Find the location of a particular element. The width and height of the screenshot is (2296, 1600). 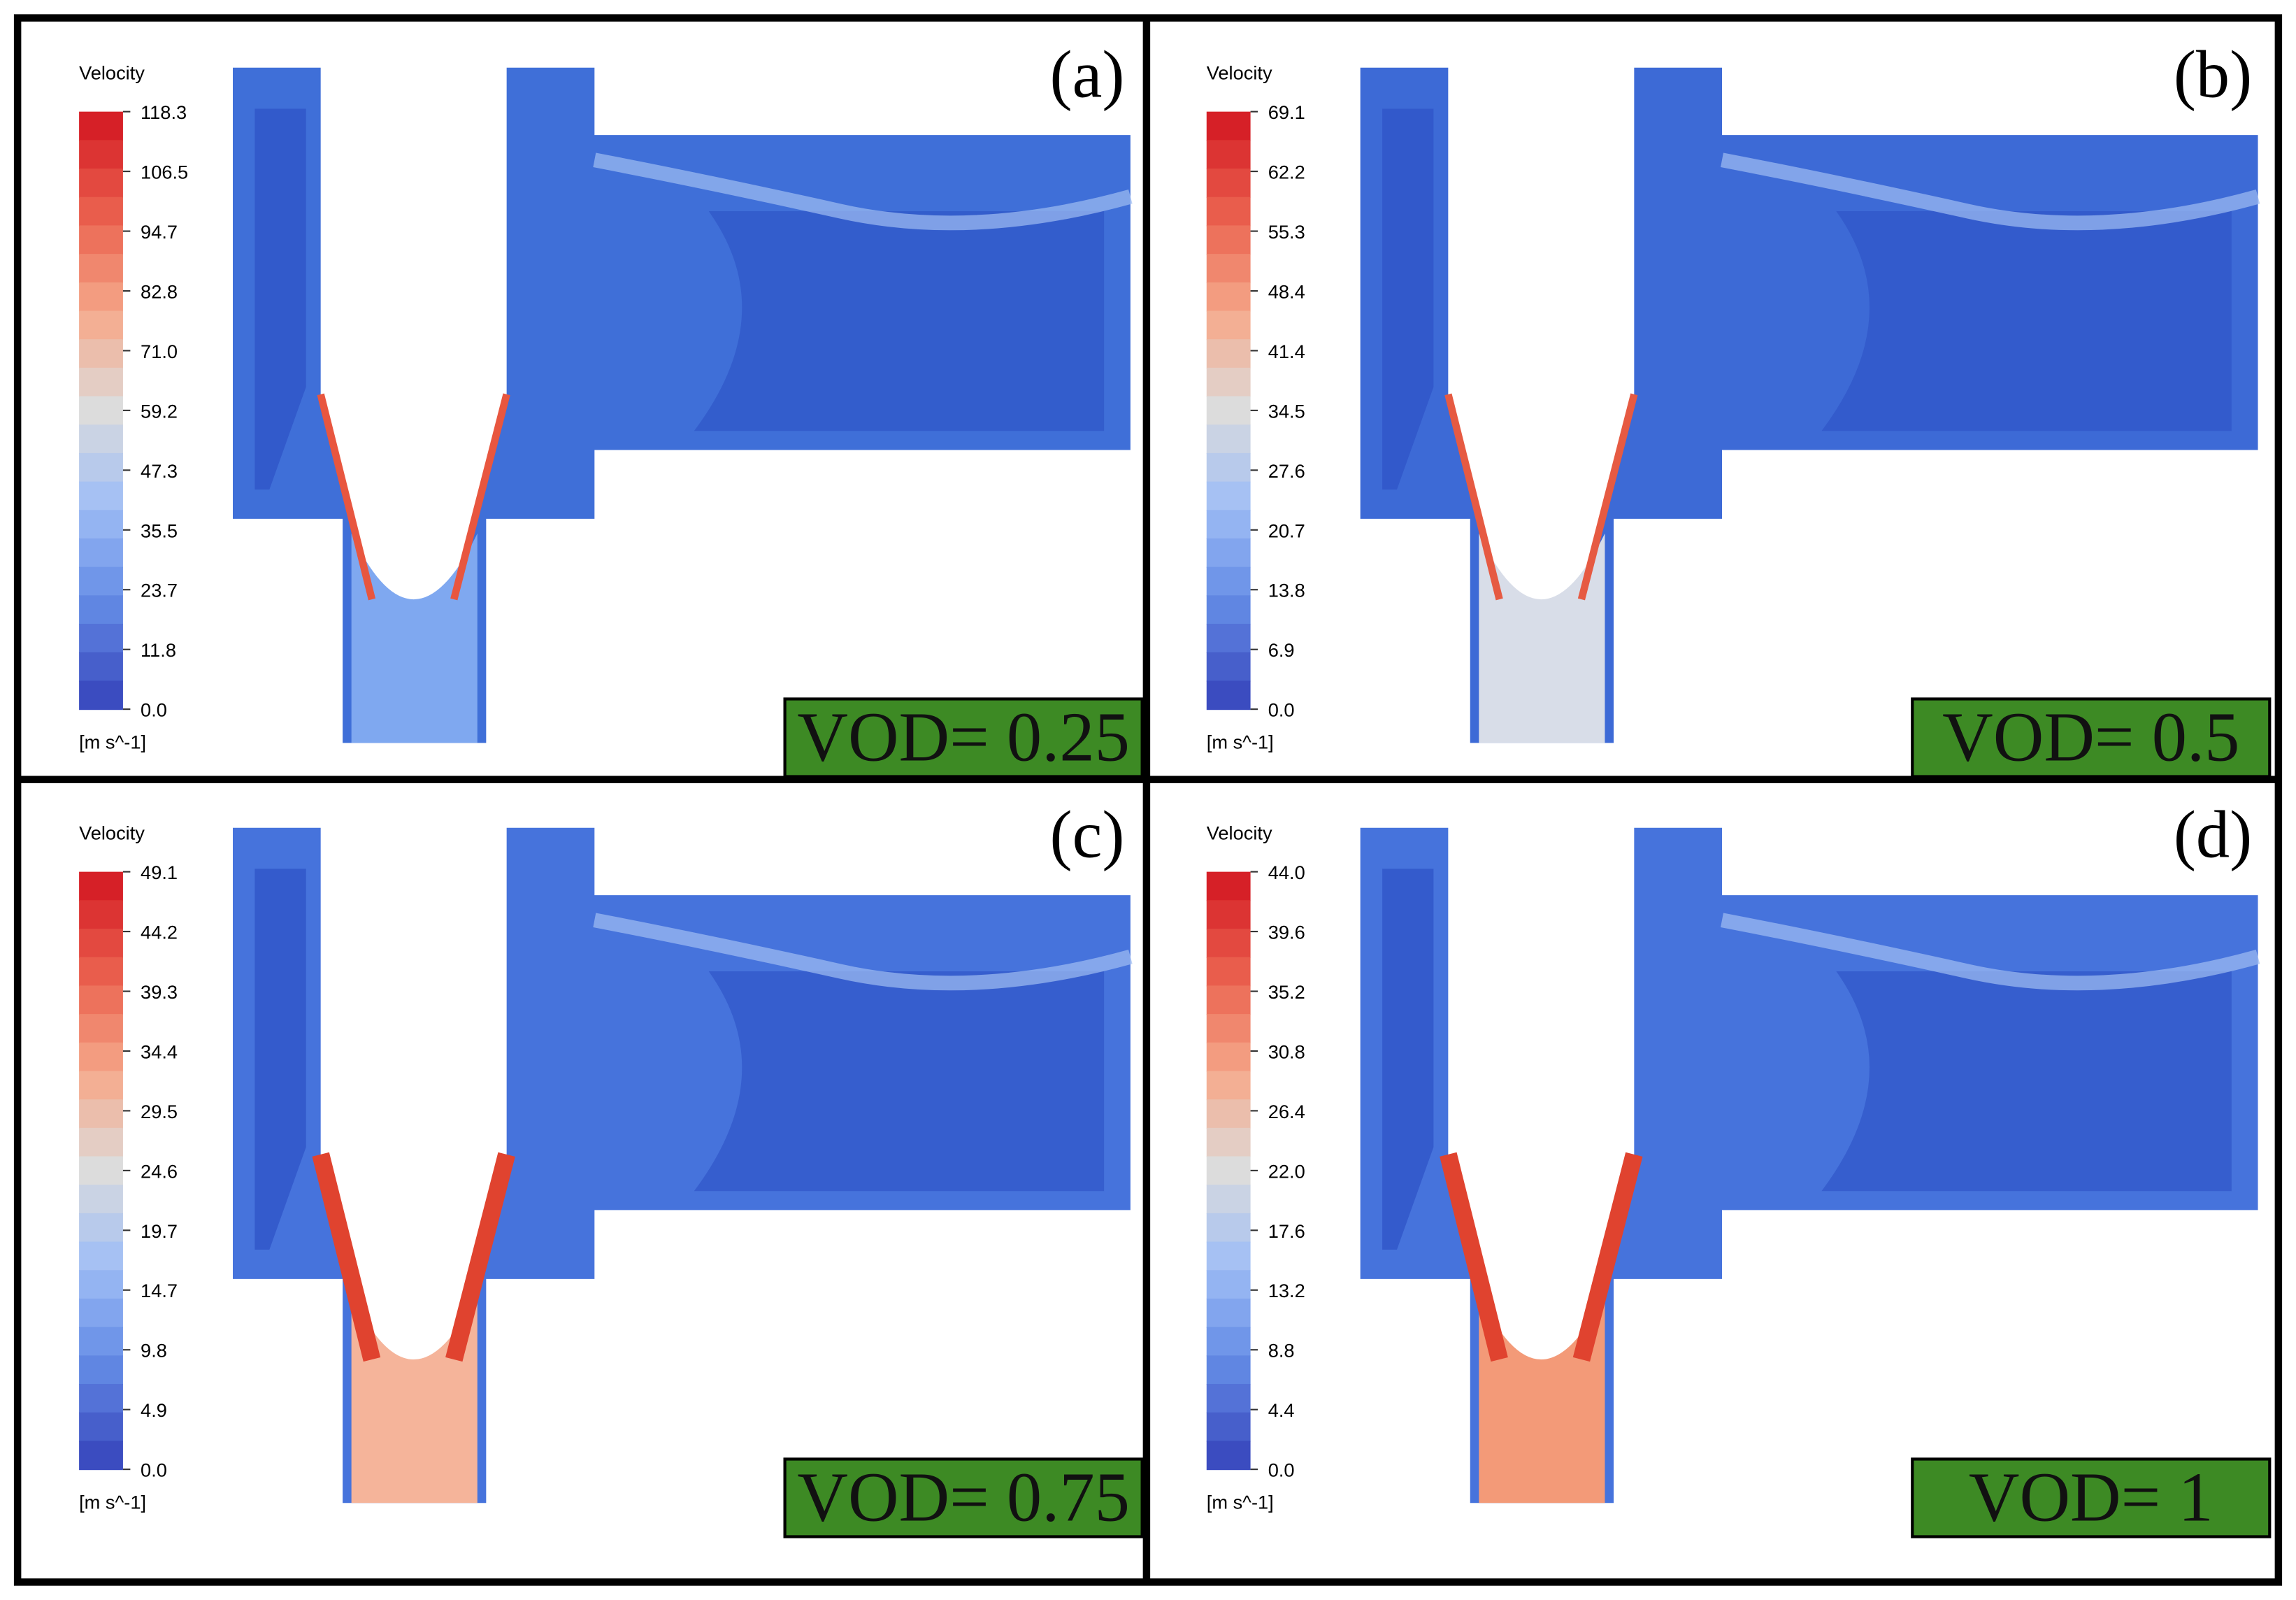

panel-label: (d) is located at coordinates (2213, 834).